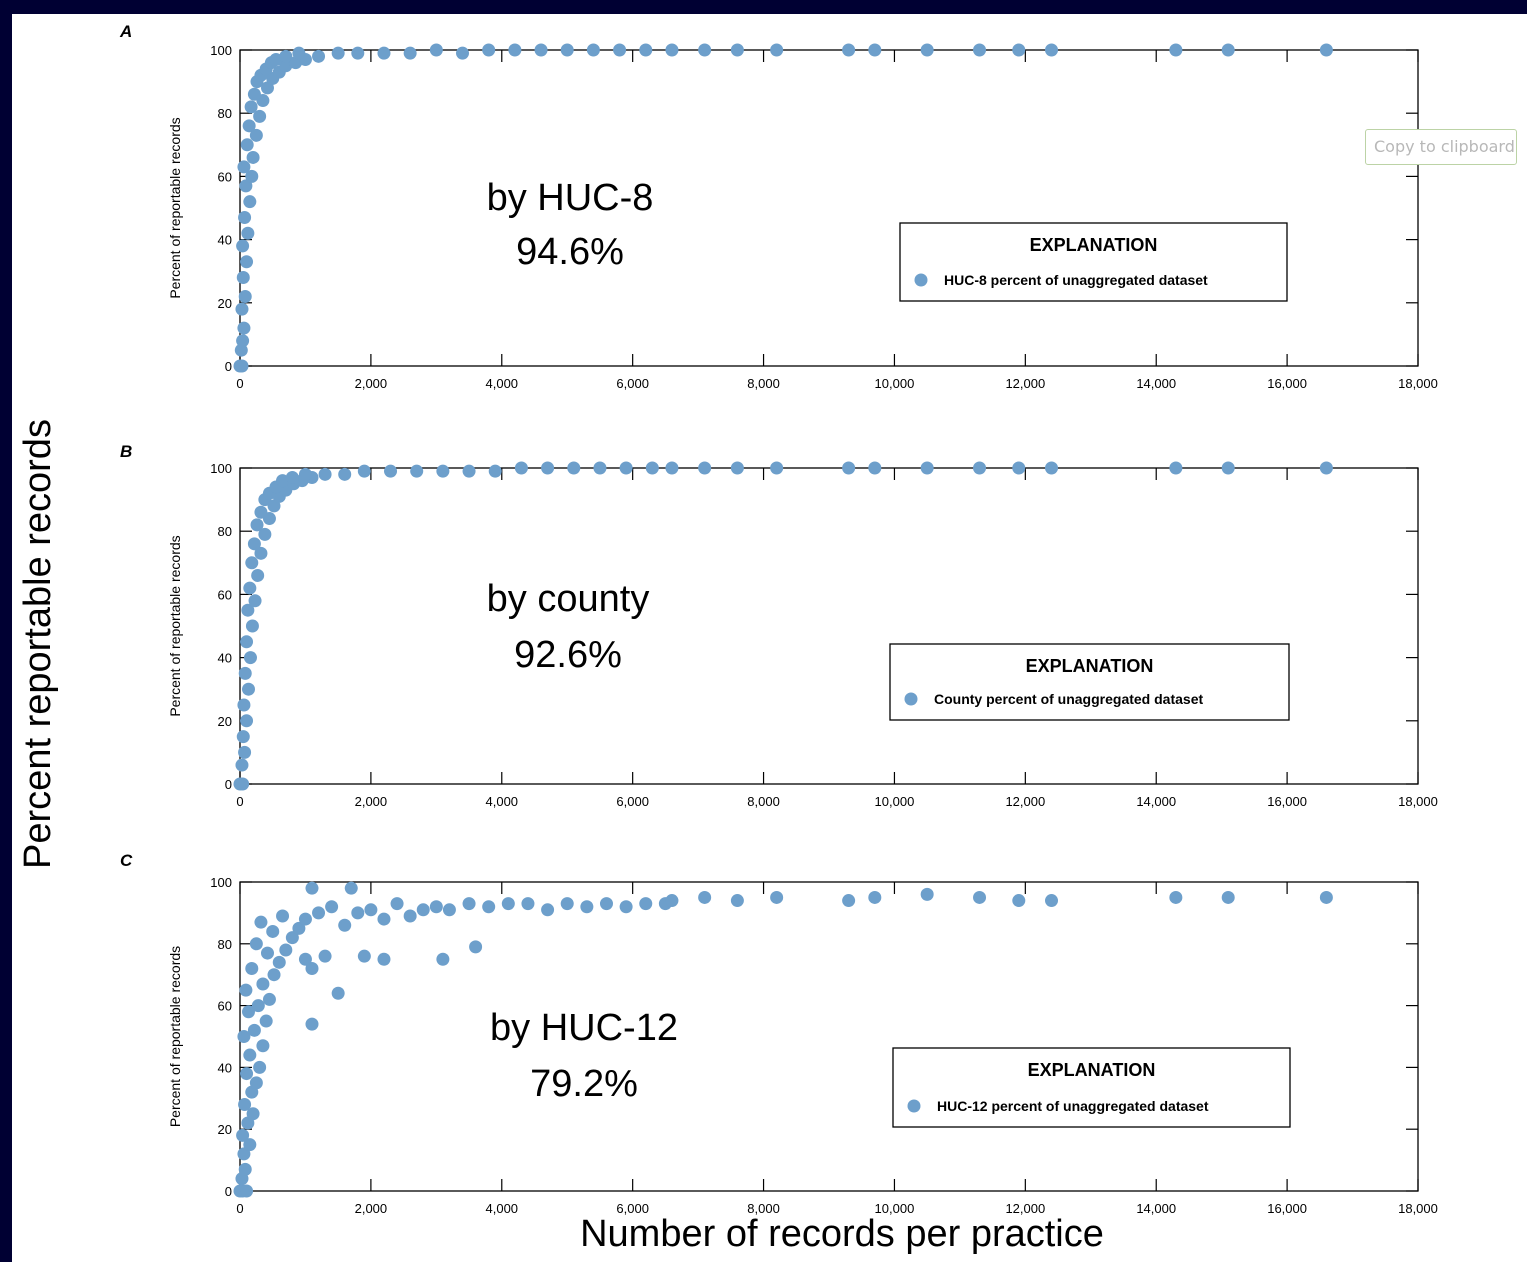  What do you see at coordinates (1025, 801) in the screenshot?
I see `x-tick-label: 12,000` at bounding box center [1025, 801].